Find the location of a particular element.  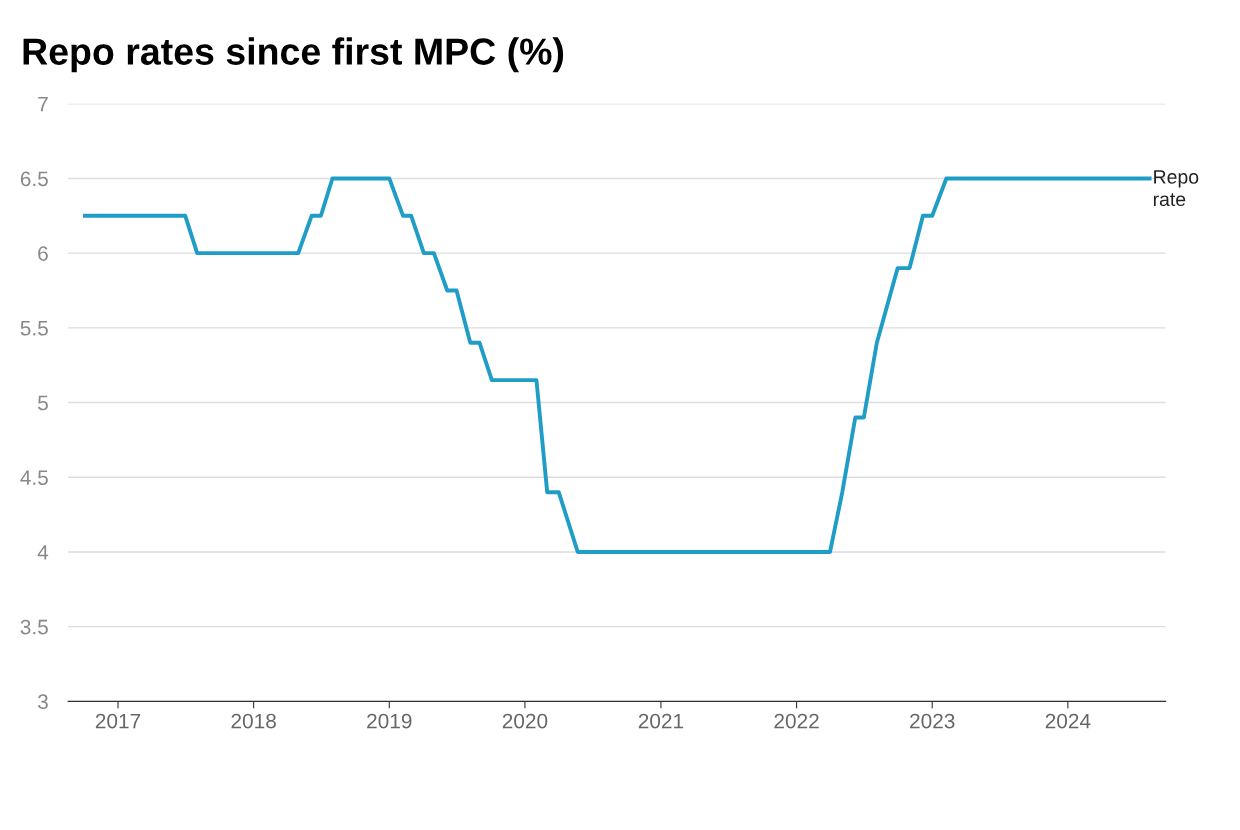

y-tick-label: 4.5 is located at coordinates (34, 477).